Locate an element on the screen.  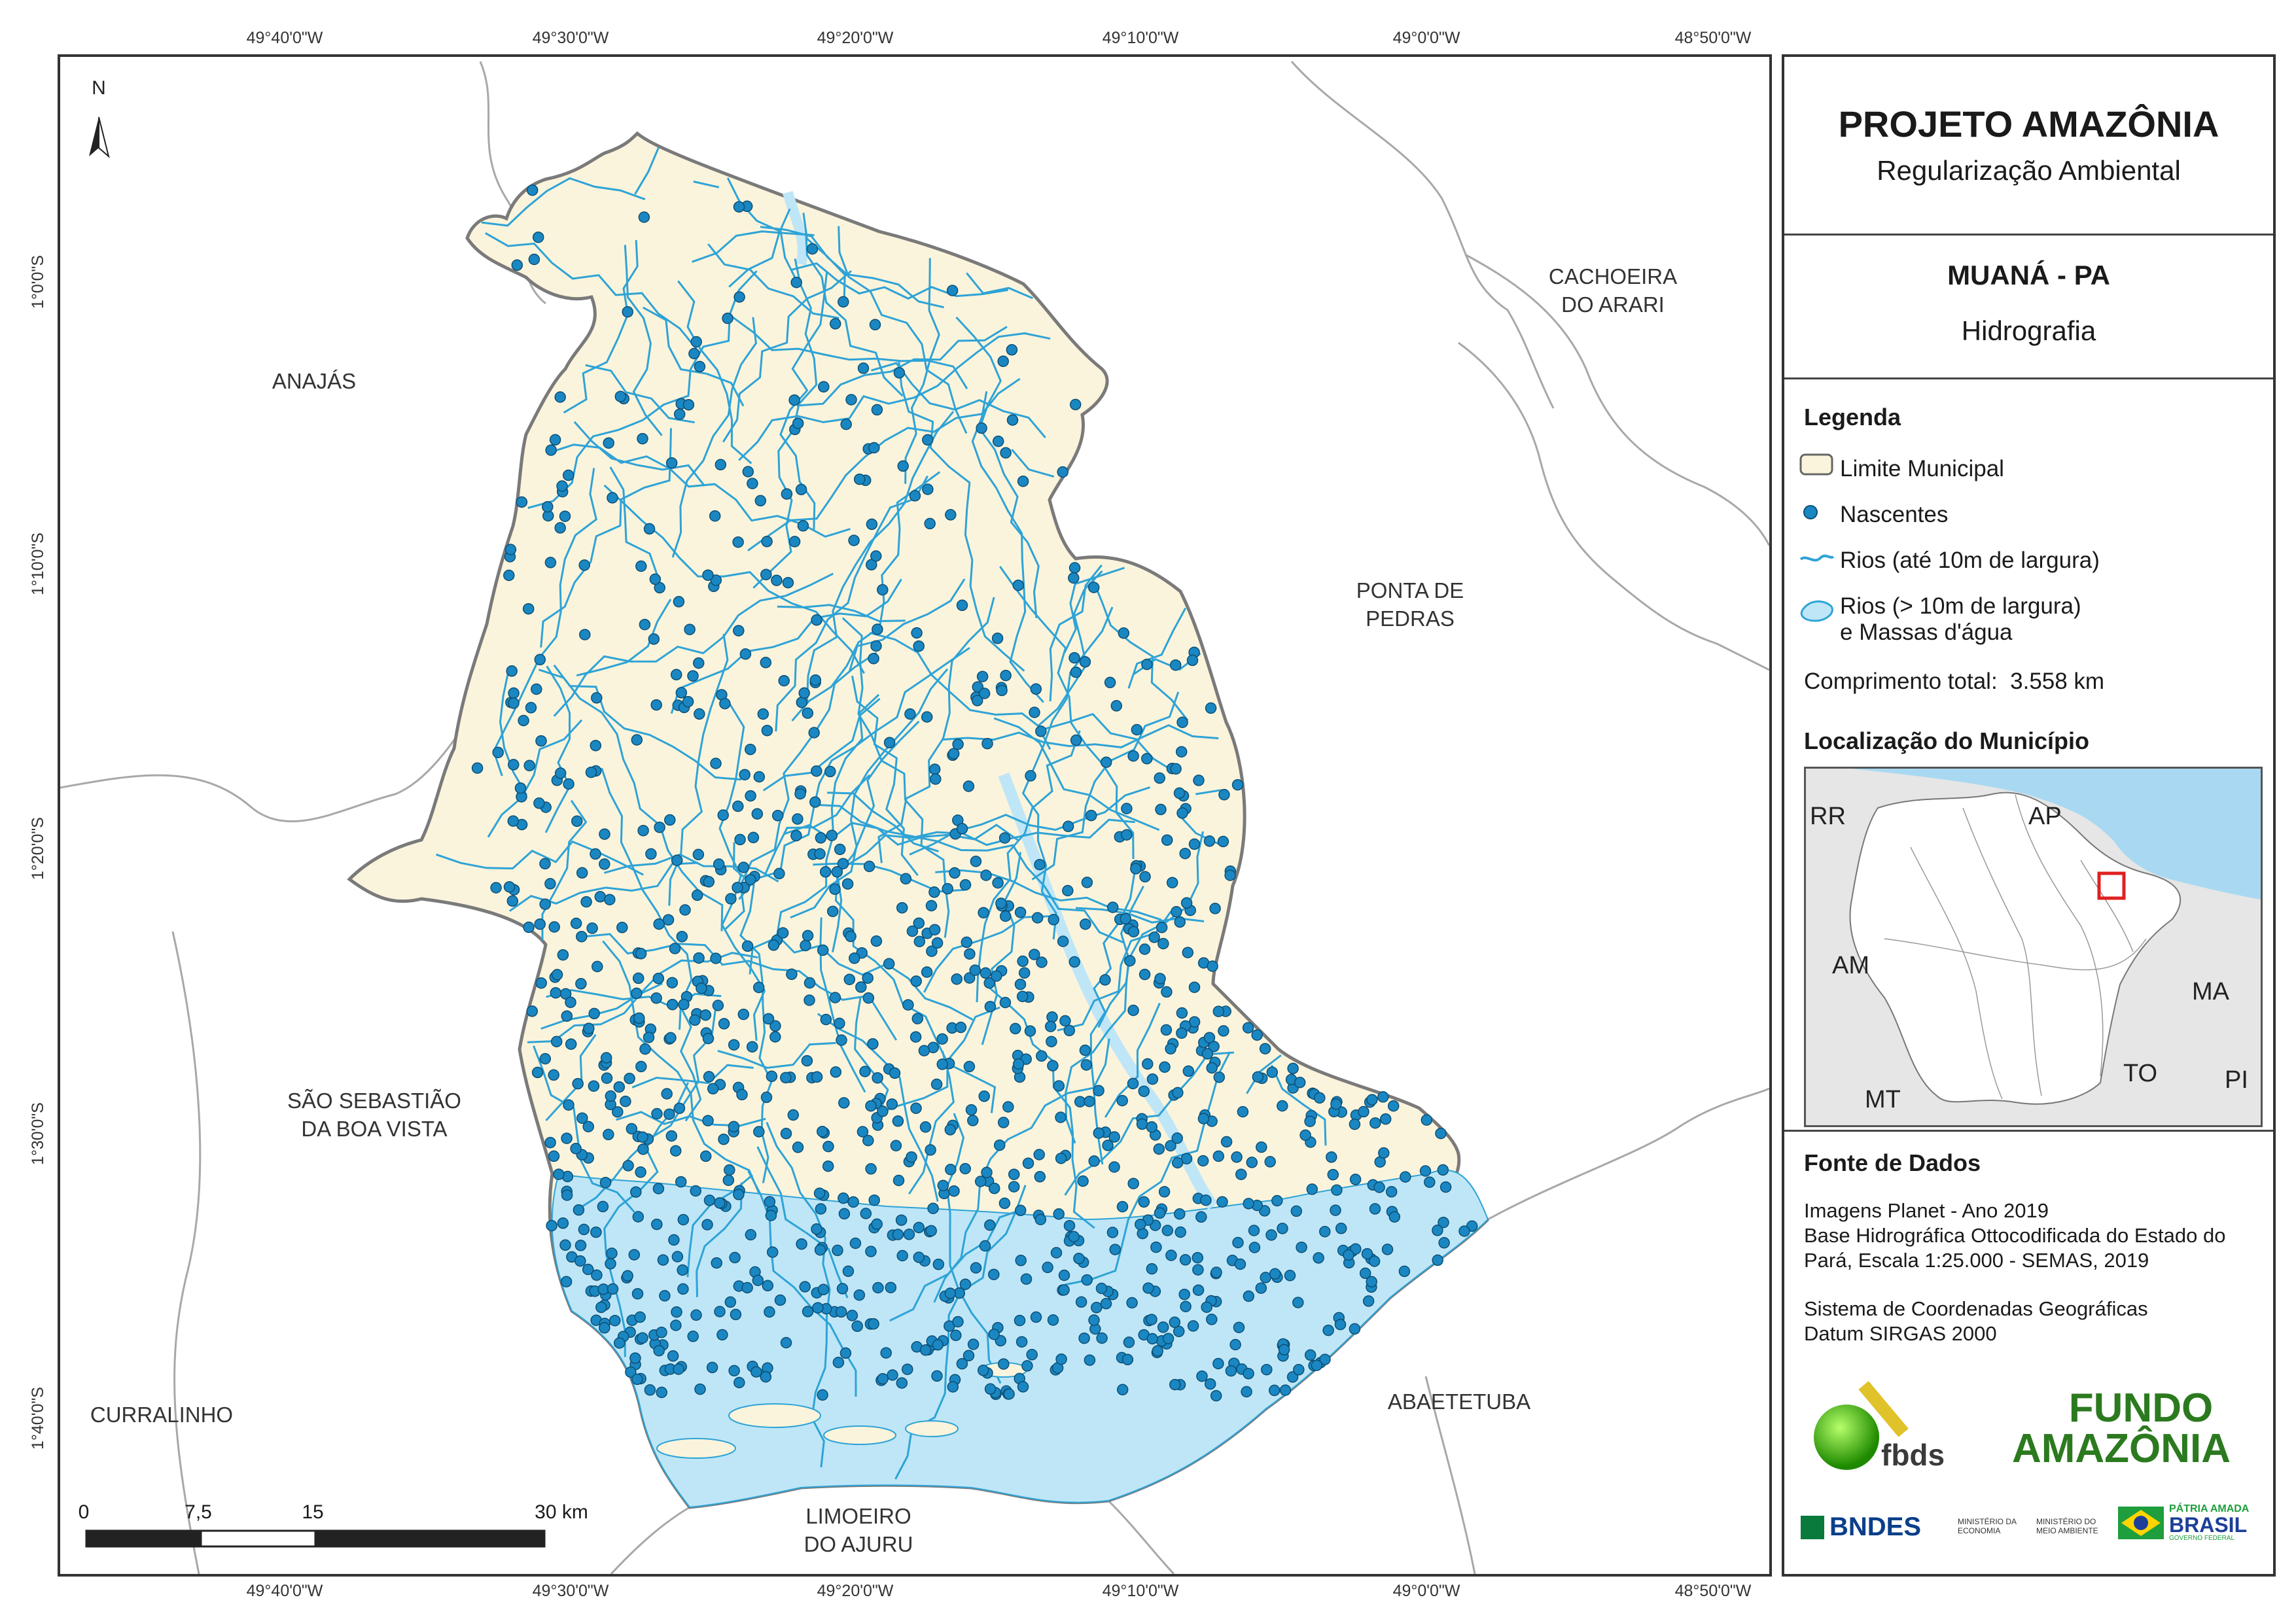
lon-label-top-6: 48°50'0"W is located at coordinates (1713, 38).